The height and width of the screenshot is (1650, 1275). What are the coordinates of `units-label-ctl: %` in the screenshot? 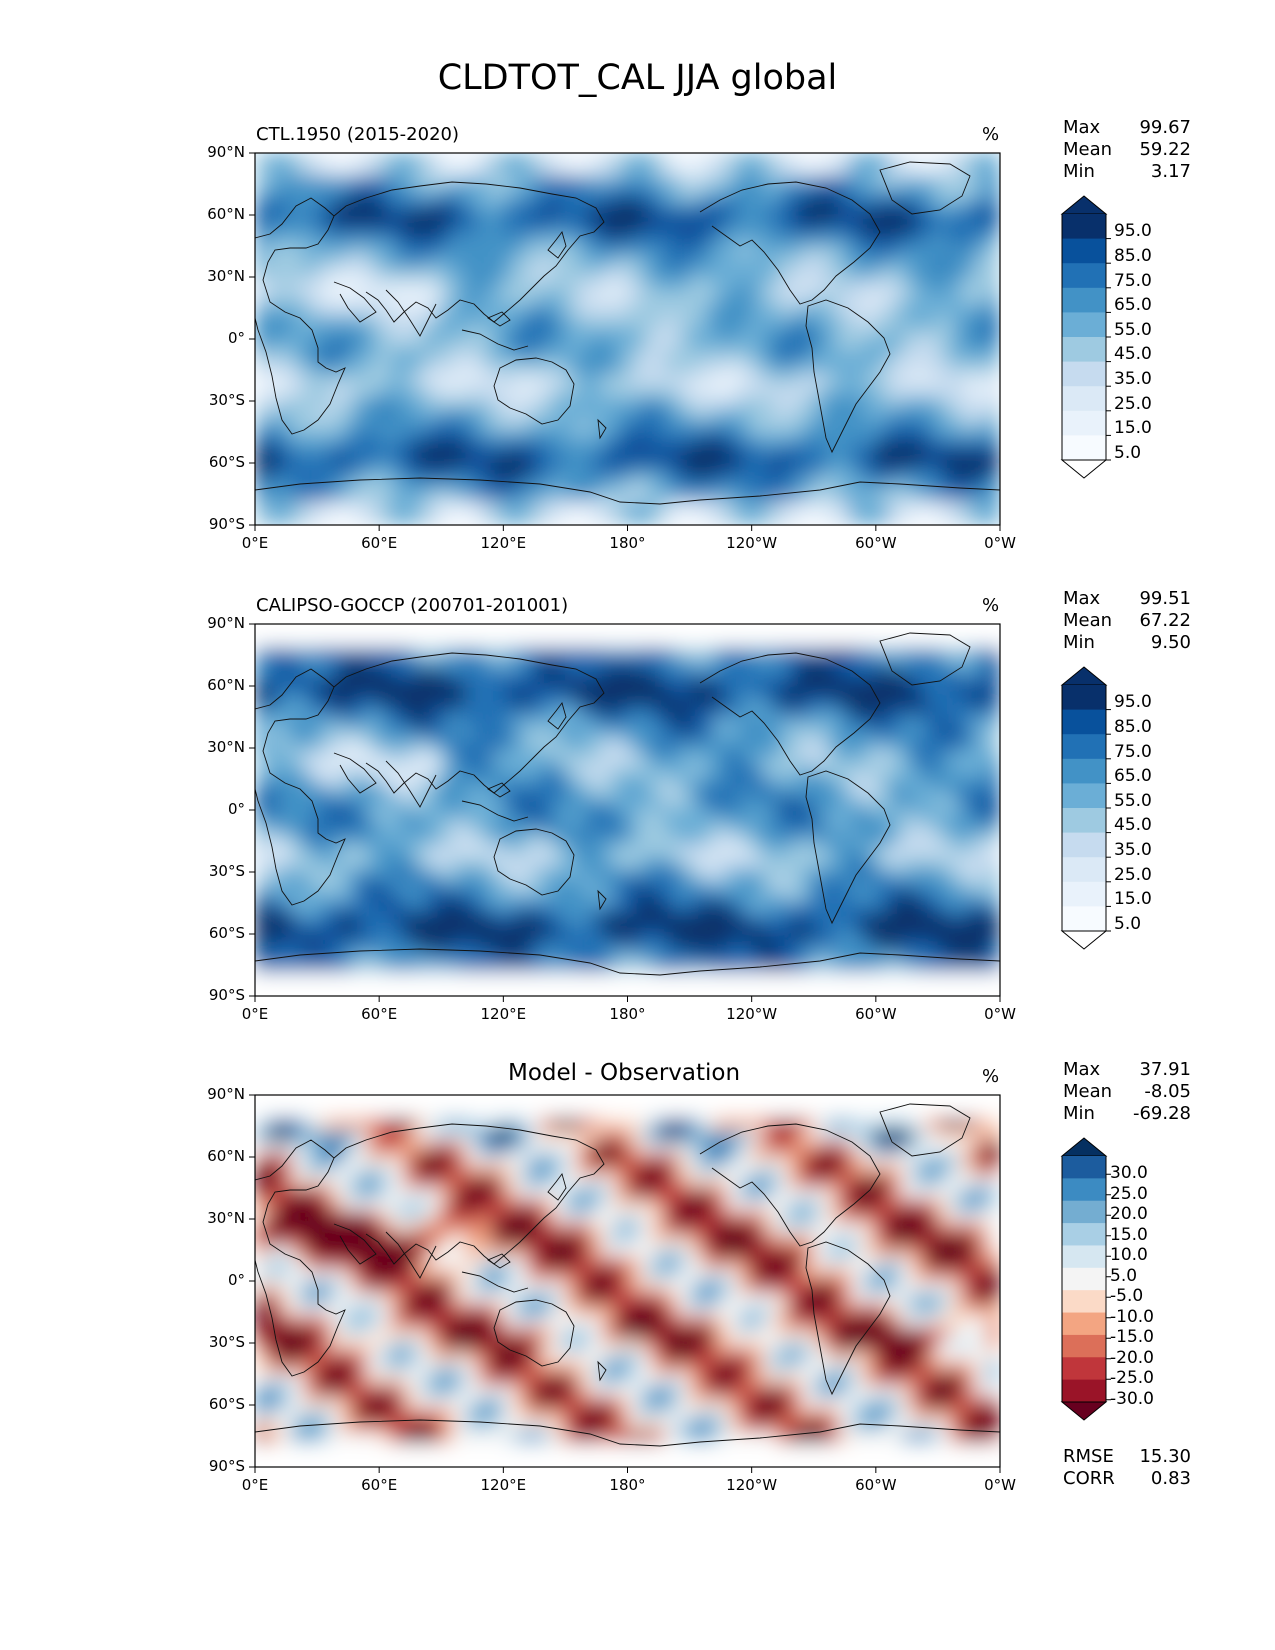 It's located at (991, 134).